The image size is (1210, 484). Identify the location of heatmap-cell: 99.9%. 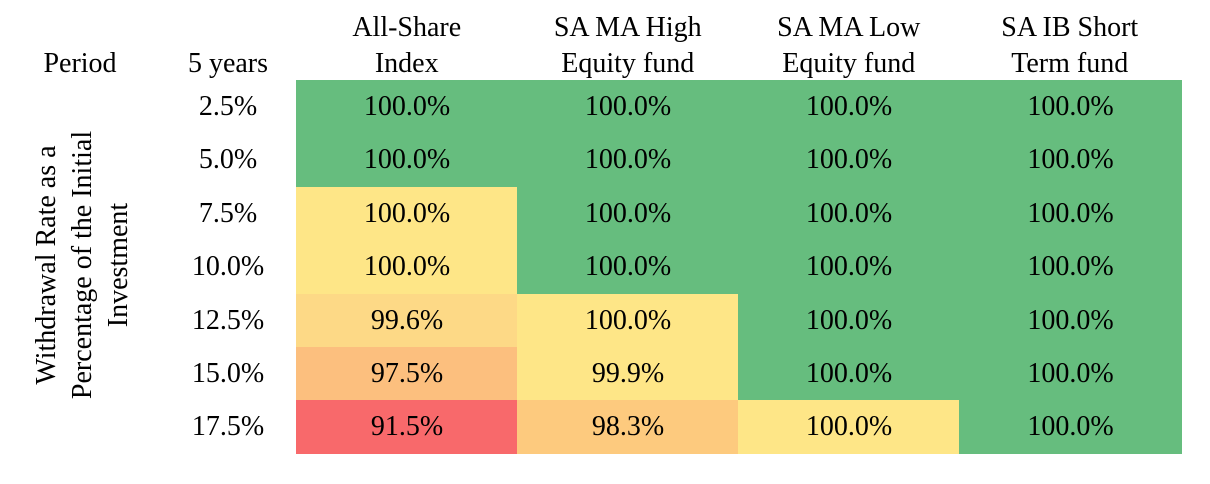
(628, 374).